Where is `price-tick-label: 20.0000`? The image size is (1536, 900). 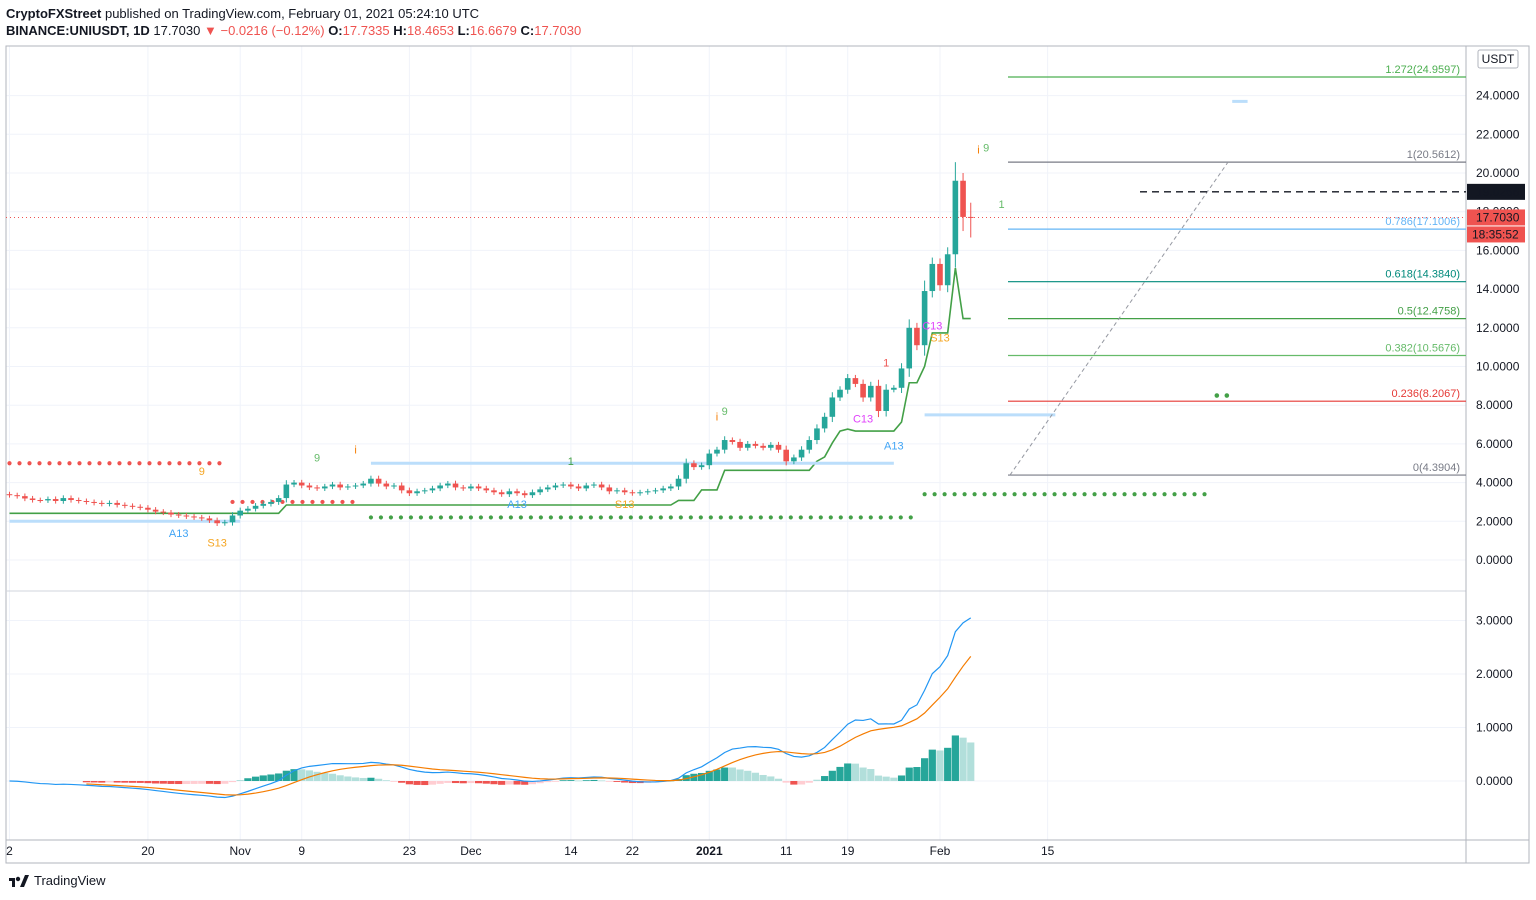 price-tick-label: 20.0000 is located at coordinates (1498, 173).